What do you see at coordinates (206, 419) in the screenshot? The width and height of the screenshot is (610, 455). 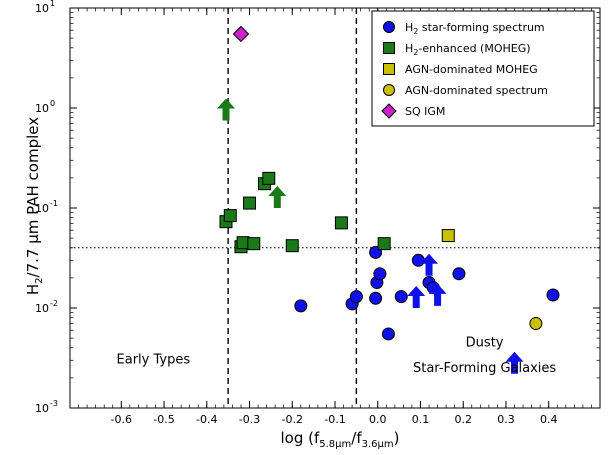 I see `x-tick-label: -0.4` at bounding box center [206, 419].